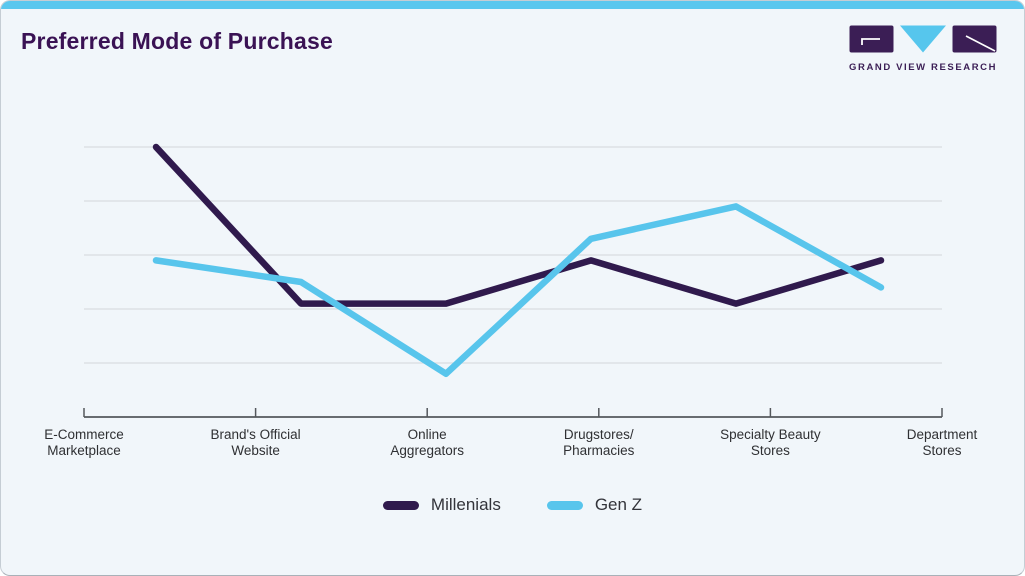 Image resolution: width=1025 pixels, height=576 pixels. I want to click on x-axis-label: Department Stores, so click(942, 442).